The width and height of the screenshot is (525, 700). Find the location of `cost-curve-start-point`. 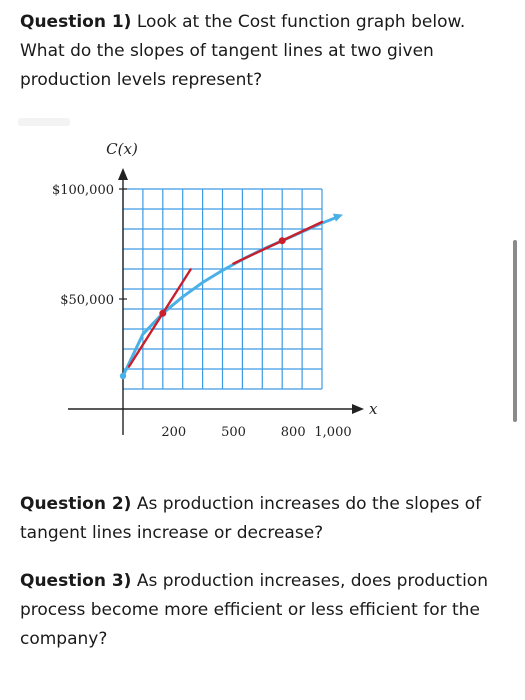

cost-curve-start-point is located at coordinates (123, 376).